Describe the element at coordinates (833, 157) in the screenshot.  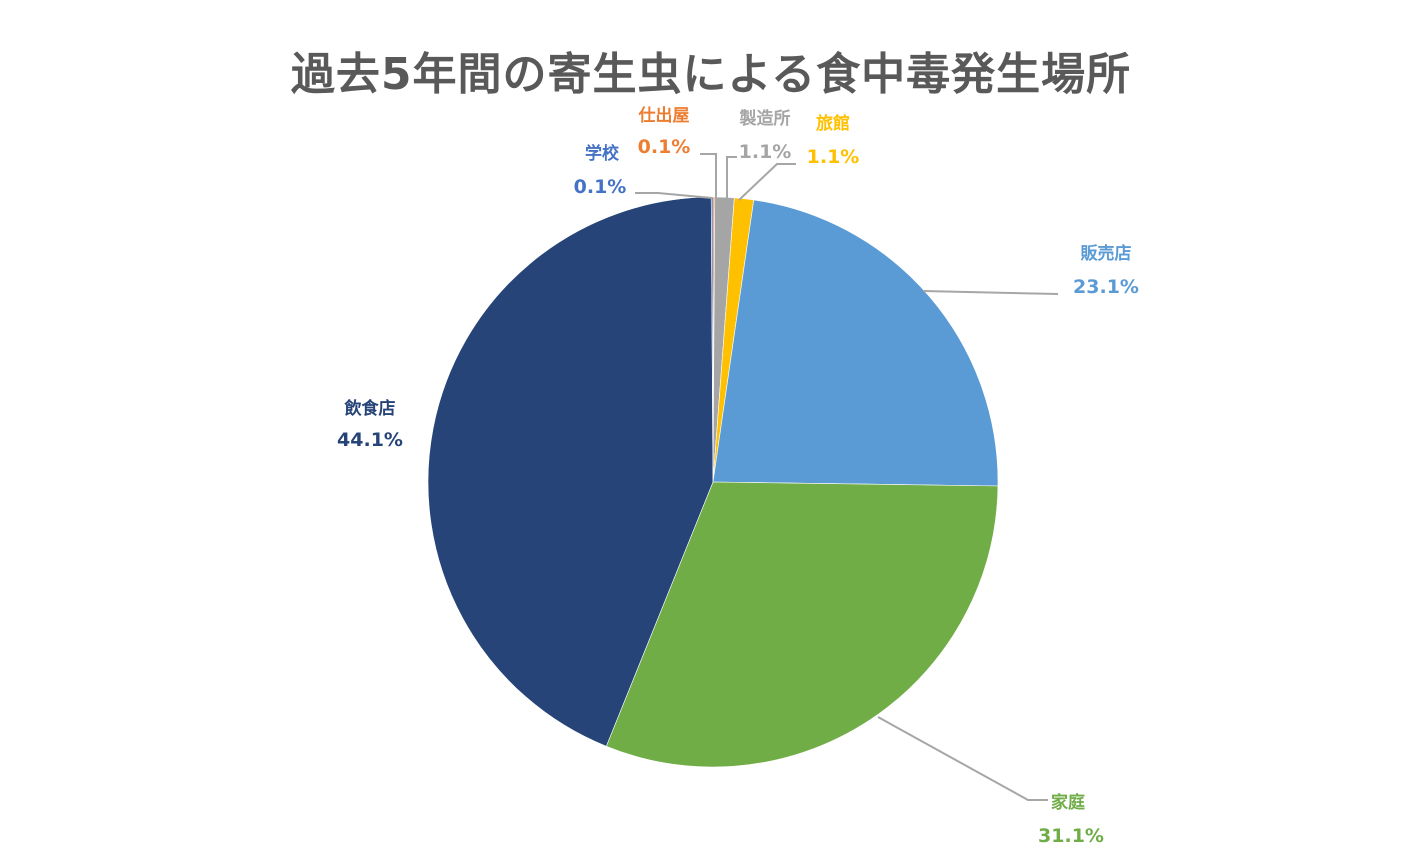
I see `slice-value-label-3: 1.1%` at that location.